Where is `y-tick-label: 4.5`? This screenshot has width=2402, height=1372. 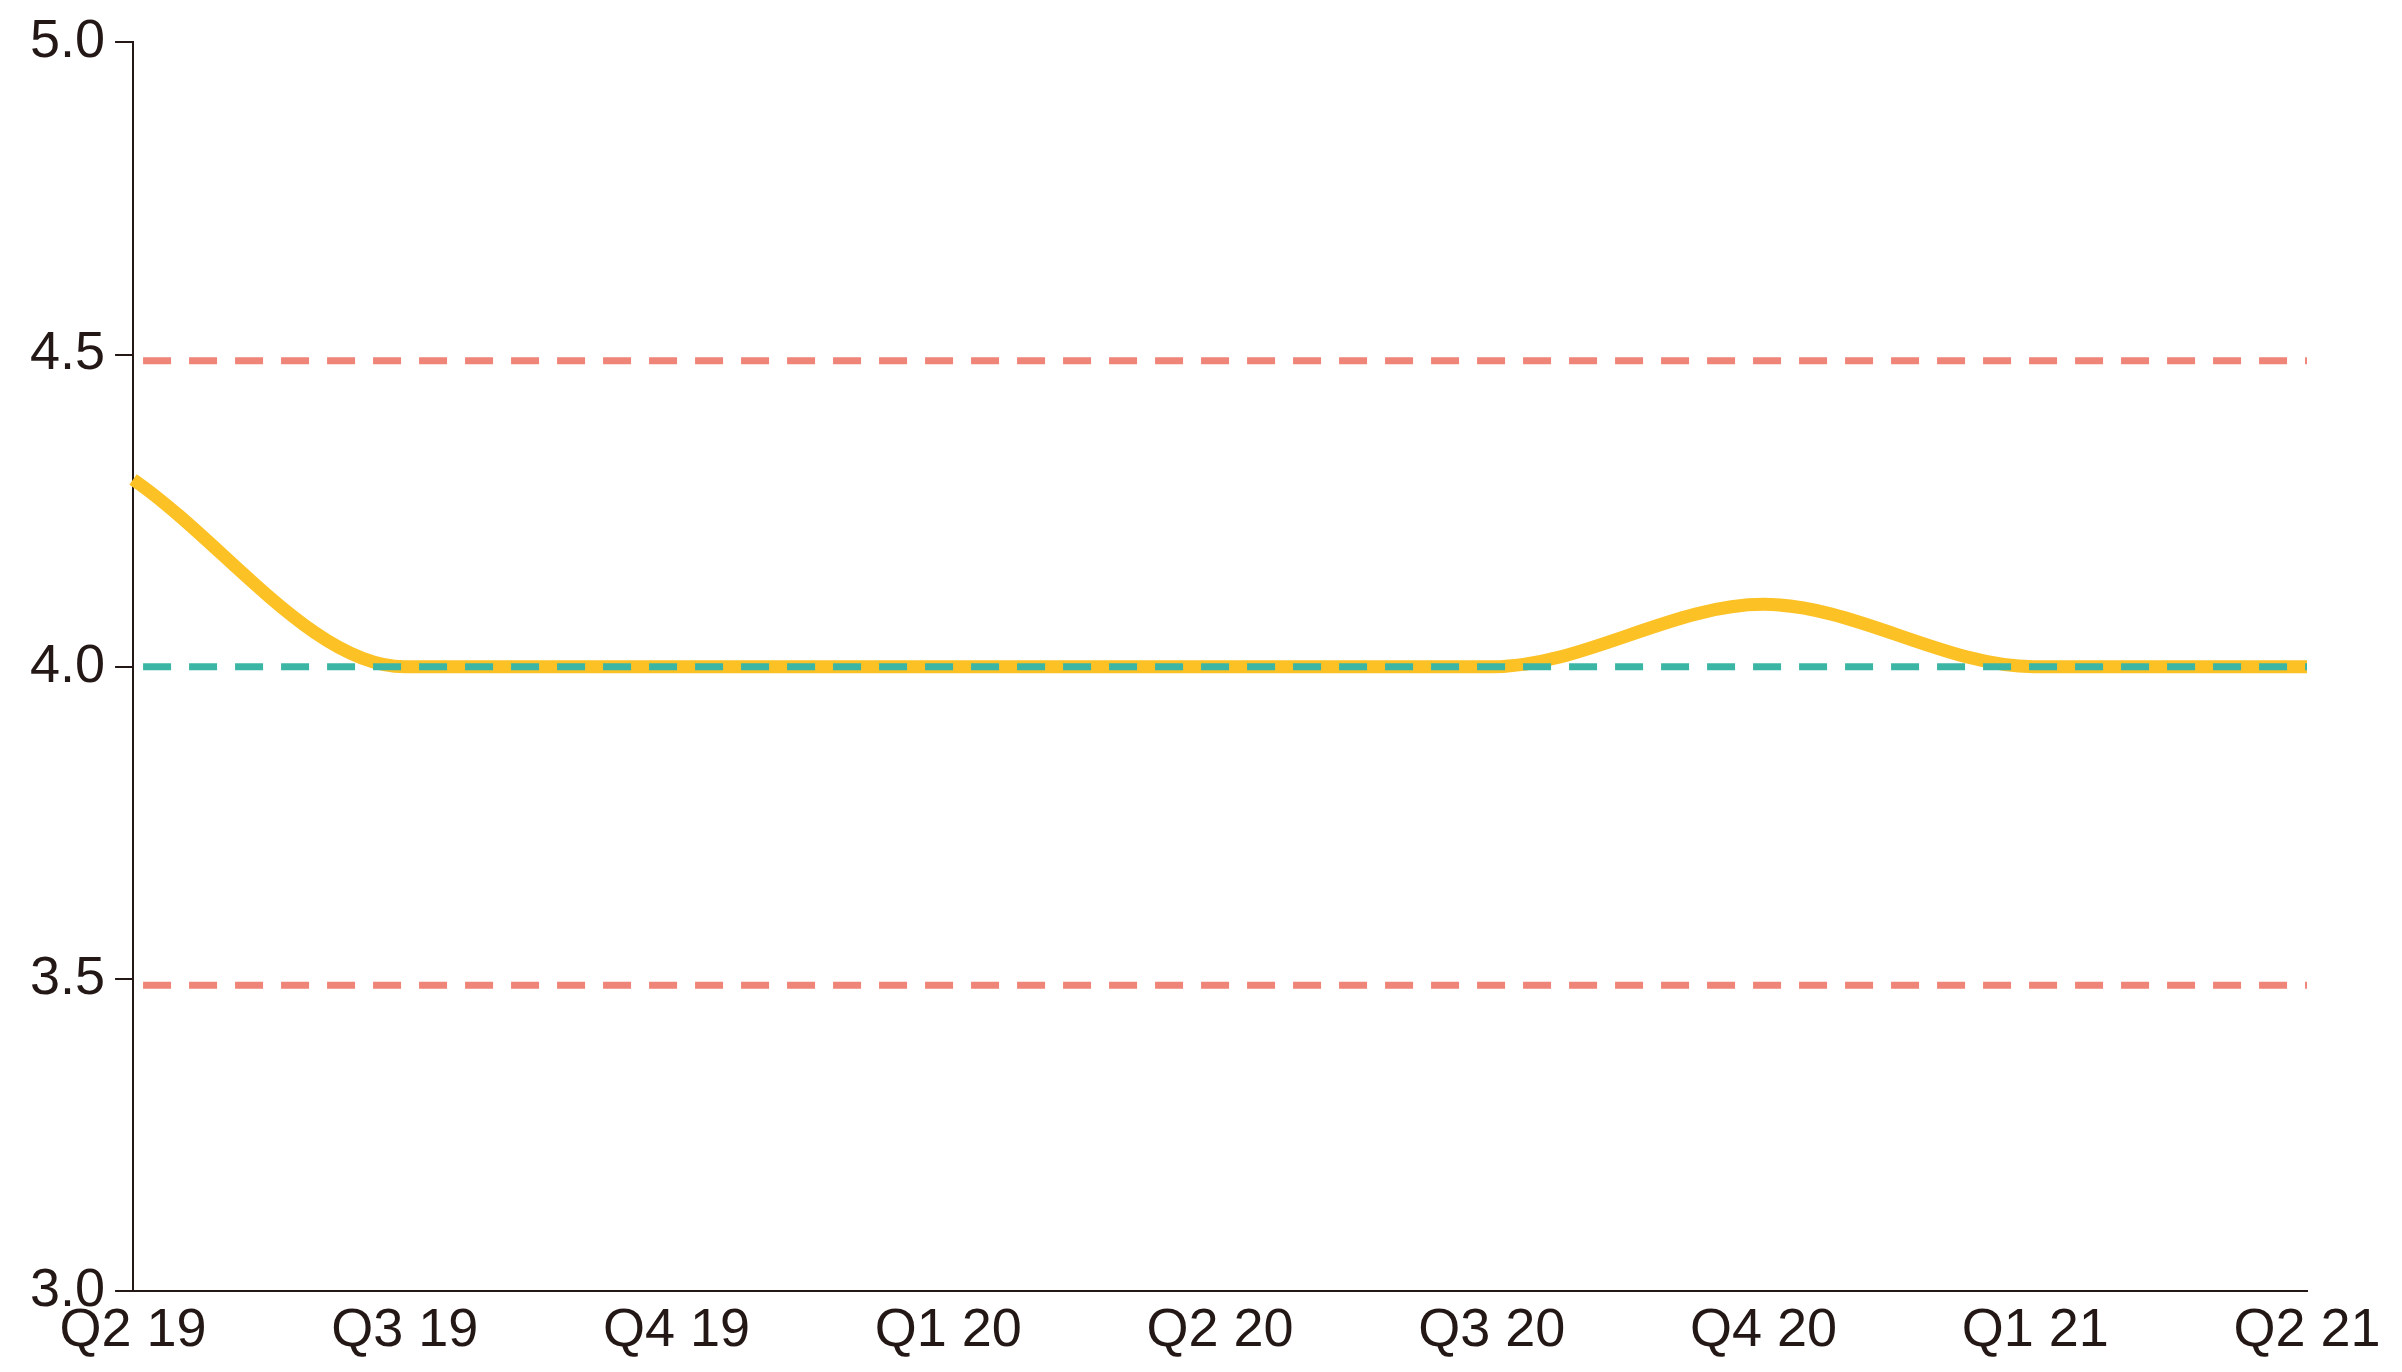
y-tick-label: 4.5 is located at coordinates (67, 350).